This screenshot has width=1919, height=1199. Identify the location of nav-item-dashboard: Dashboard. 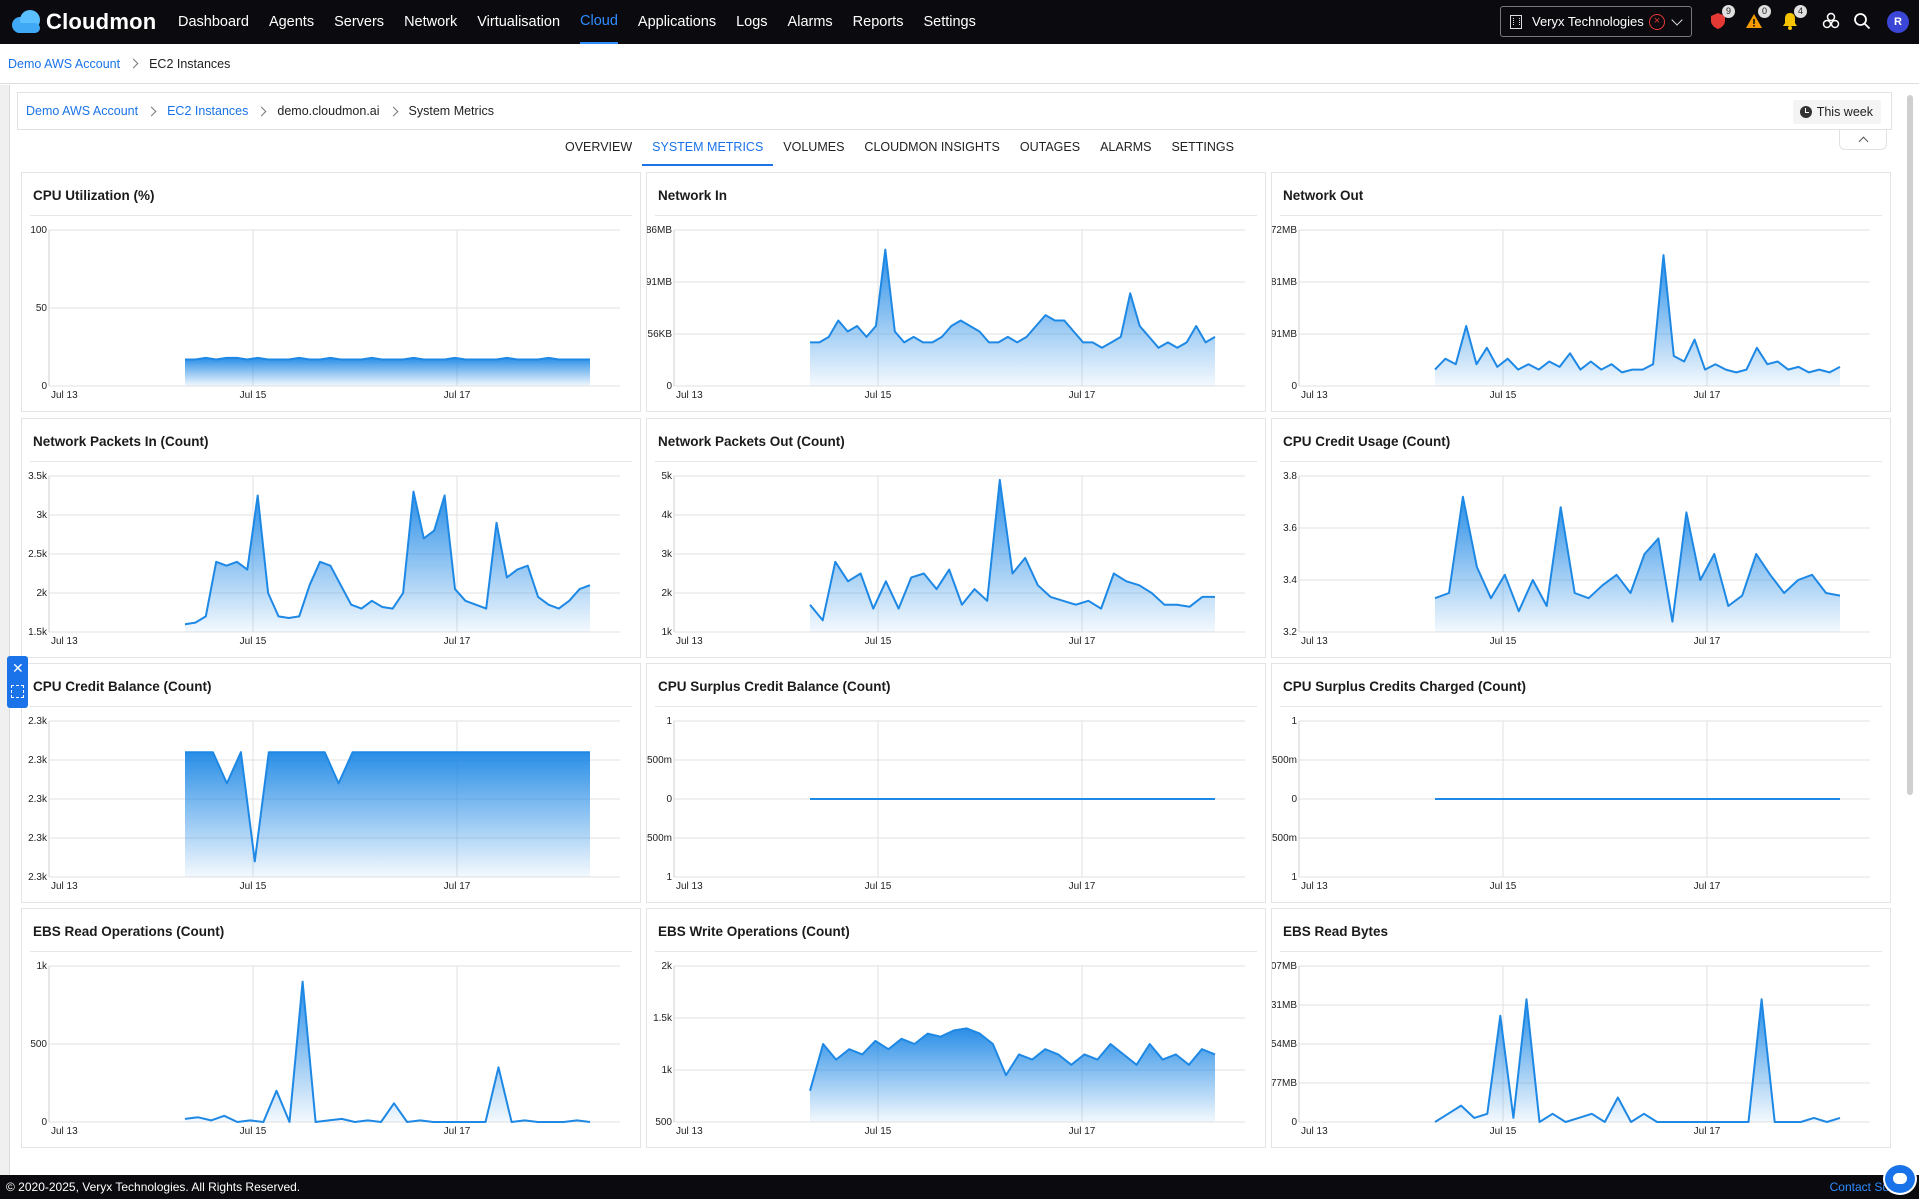
(213, 22).